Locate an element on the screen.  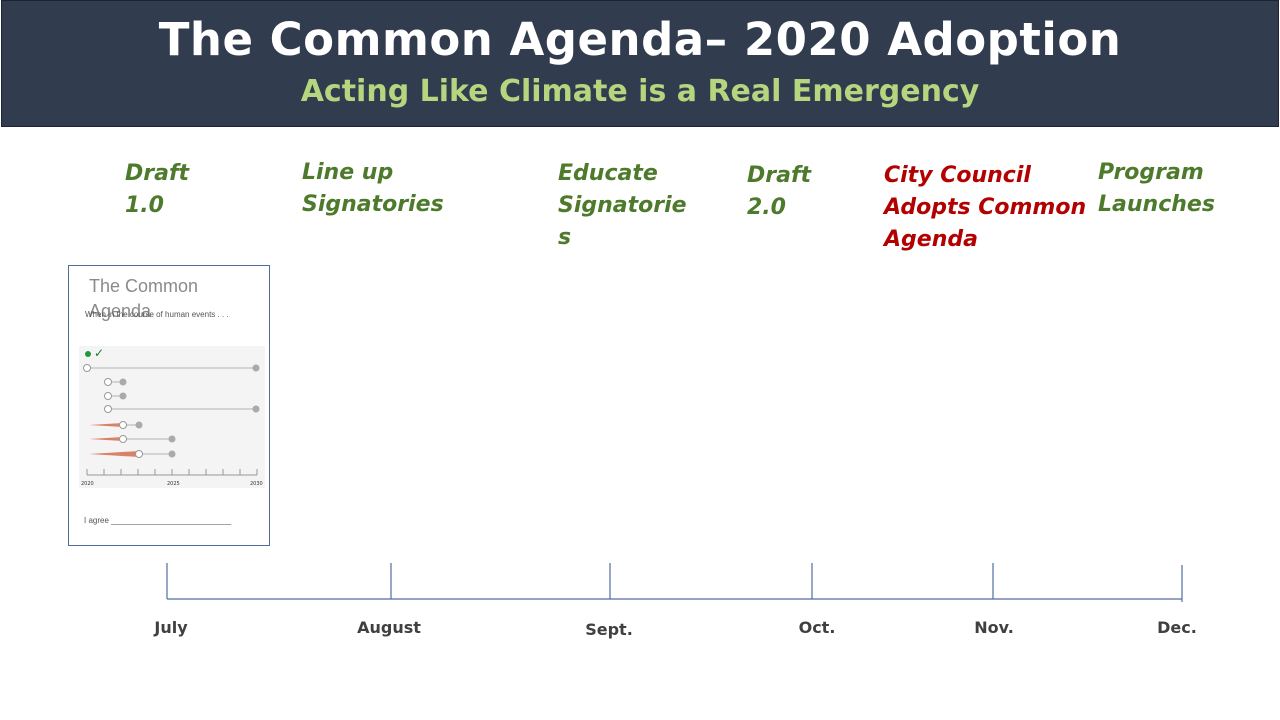
month-label-july: July is located at coordinates (171, 627).